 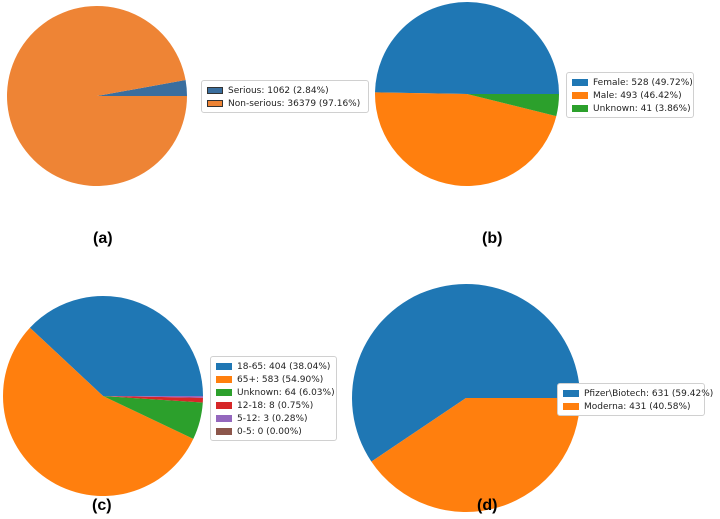 What do you see at coordinates (492, 238) in the screenshot?
I see `panel-label-b: (b)` at bounding box center [492, 238].